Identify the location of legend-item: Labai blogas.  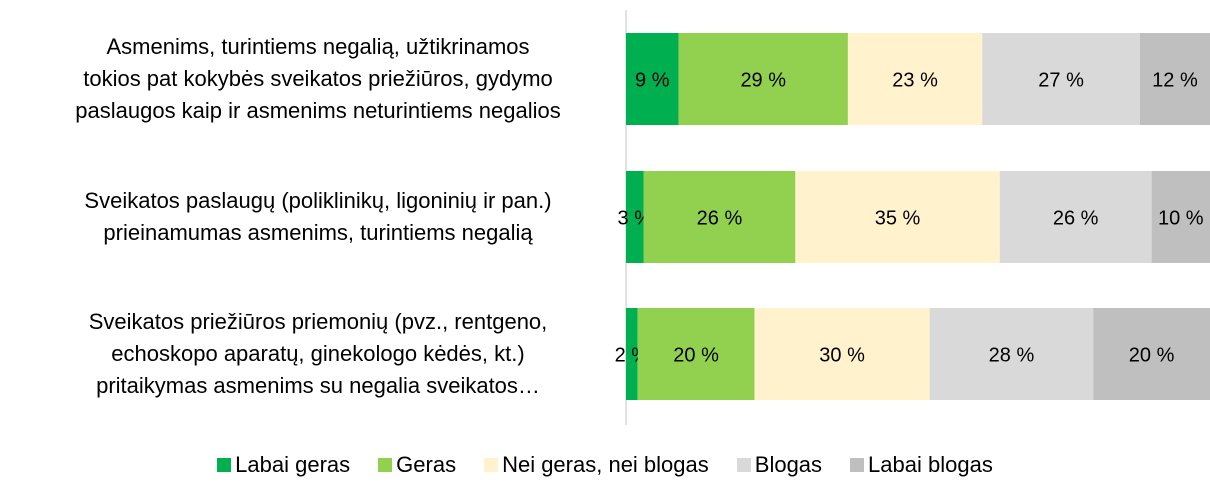
(921, 465).